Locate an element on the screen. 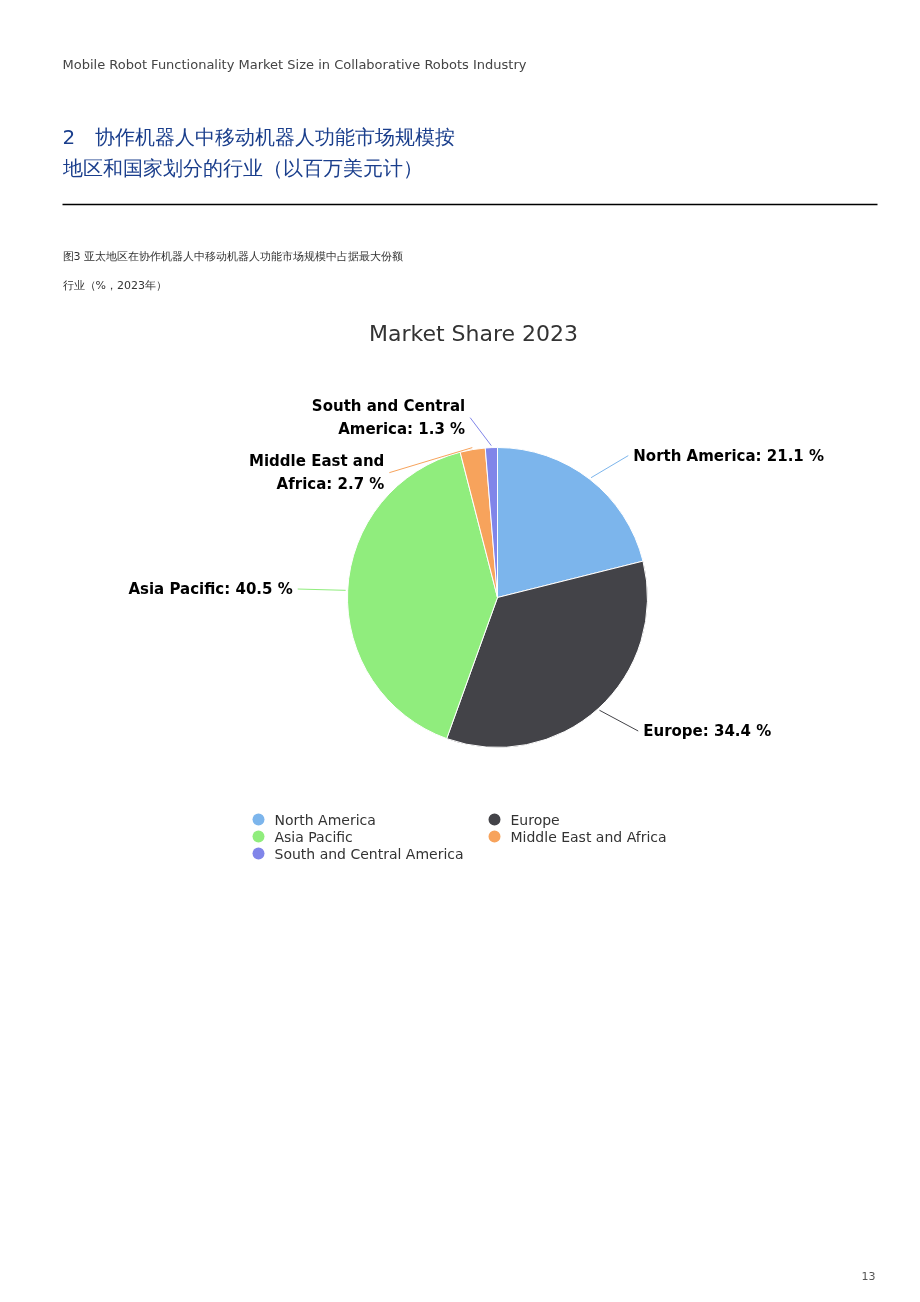  data-label: Europe: 34.4 % is located at coordinates (707, 731).